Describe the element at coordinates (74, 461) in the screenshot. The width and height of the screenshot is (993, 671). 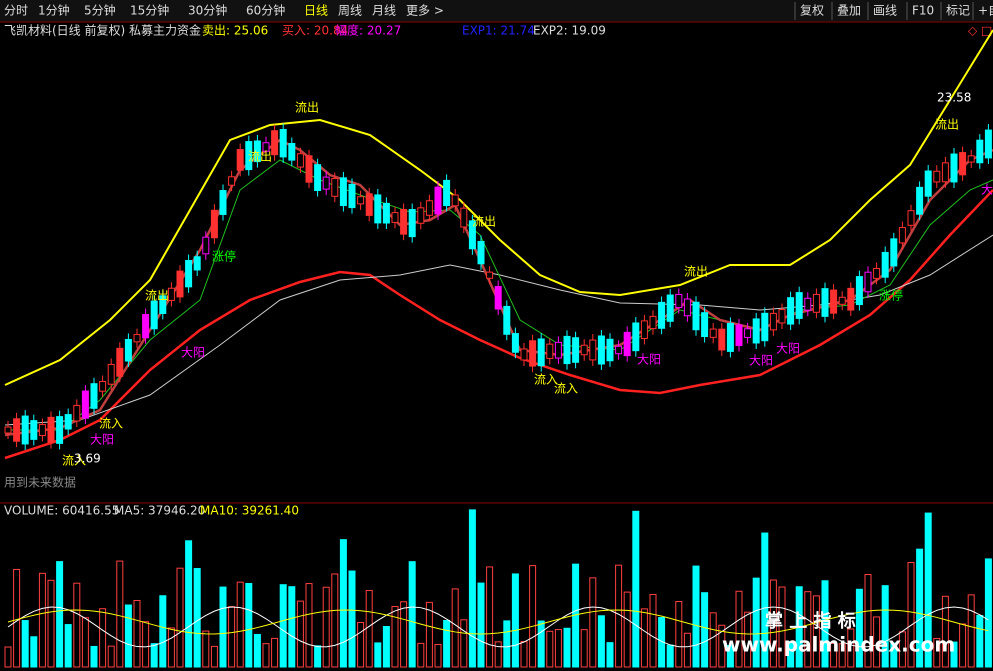
I see `chart-annotation: 流入` at that location.